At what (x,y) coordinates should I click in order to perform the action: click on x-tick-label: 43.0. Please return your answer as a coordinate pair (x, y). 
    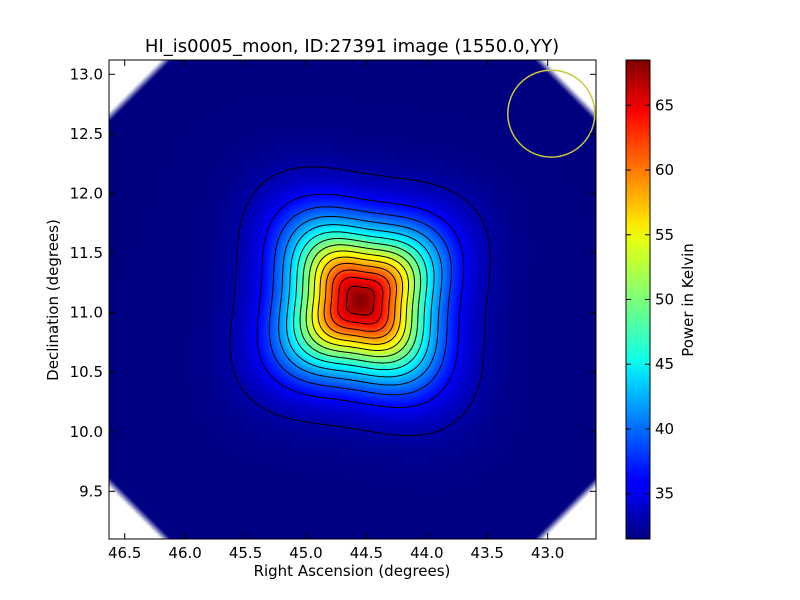
    Looking at the image, I should click on (547, 553).